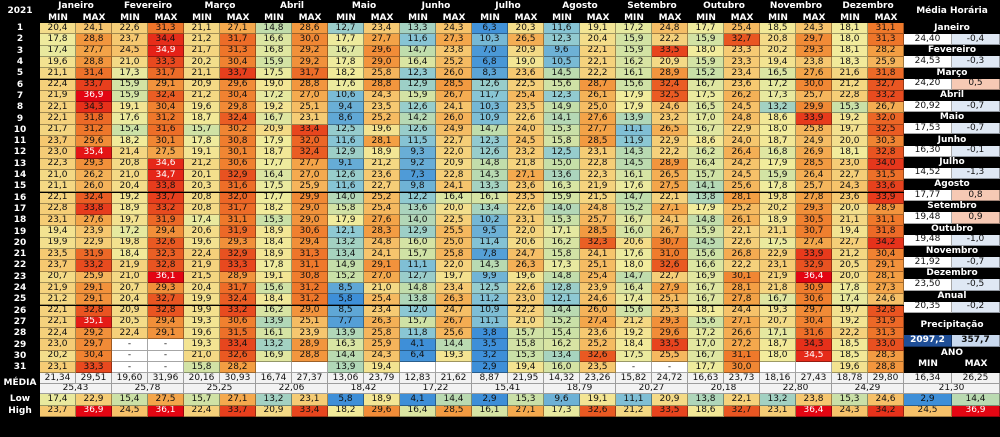 The height and width of the screenshot is (437, 1000). Describe the element at coordinates (598, 40) in the screenshot. I see `max-value: 20,4` at that location.